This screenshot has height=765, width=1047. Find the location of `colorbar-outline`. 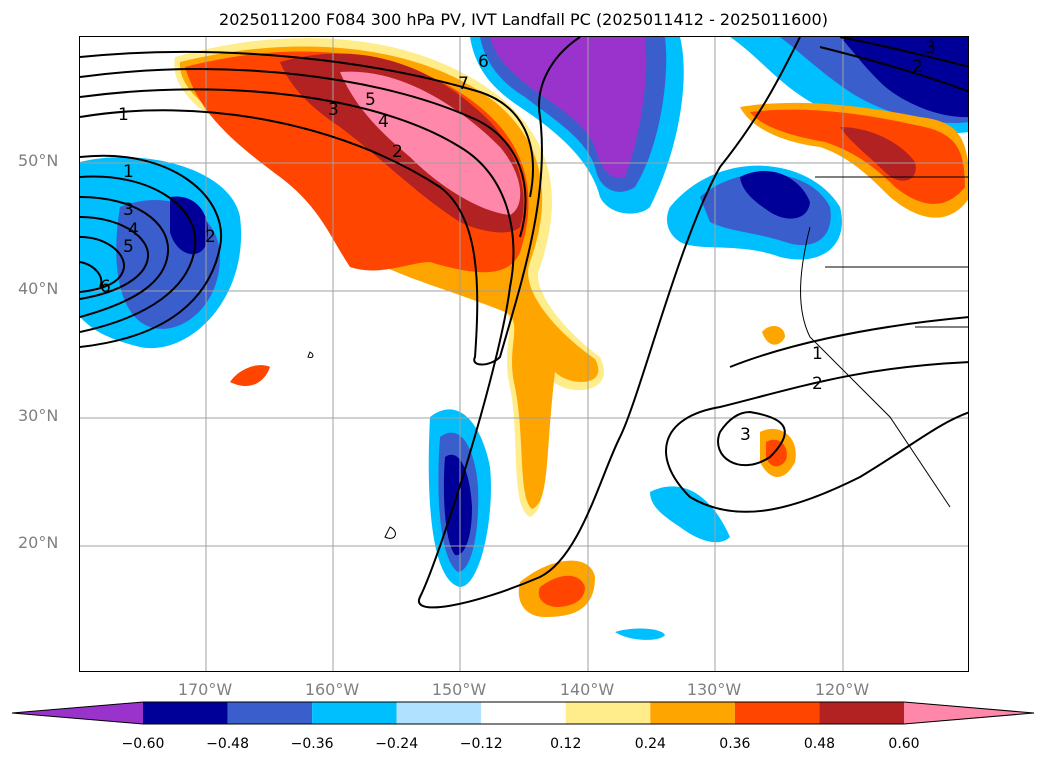

colorbar-outline is located at coordinates (523, 713).